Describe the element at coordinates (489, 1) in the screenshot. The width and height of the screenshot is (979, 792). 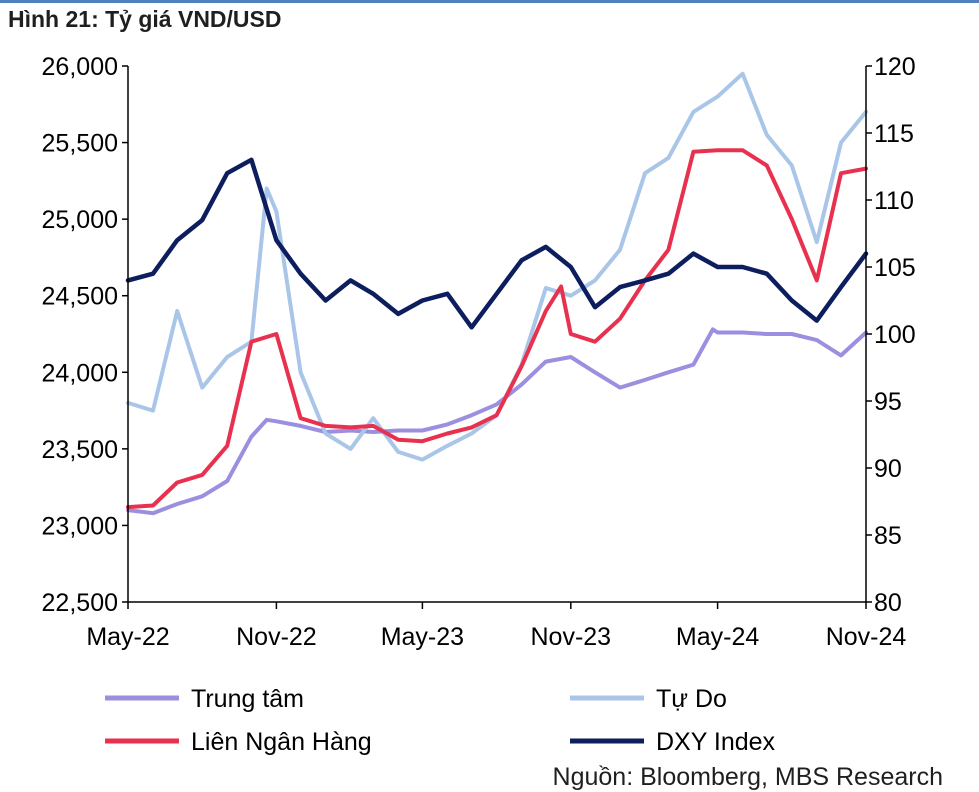
I see `title-rule` at that location.